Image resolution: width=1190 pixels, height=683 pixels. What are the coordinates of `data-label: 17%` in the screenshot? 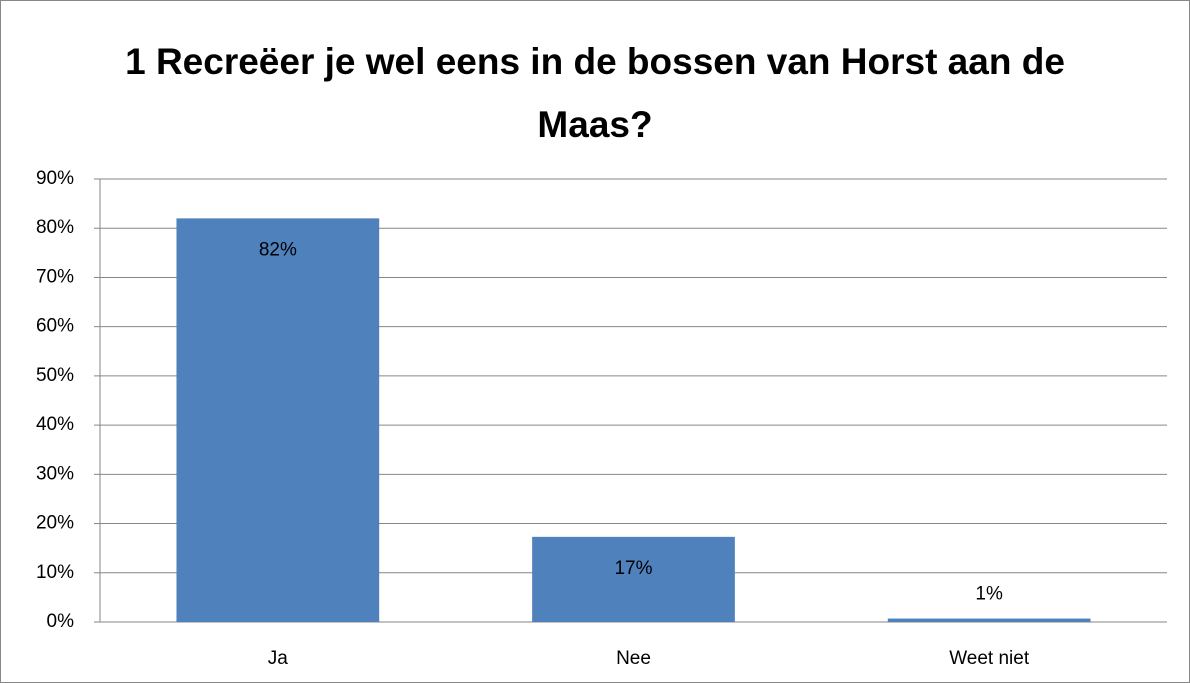 It's located at (633, 568).